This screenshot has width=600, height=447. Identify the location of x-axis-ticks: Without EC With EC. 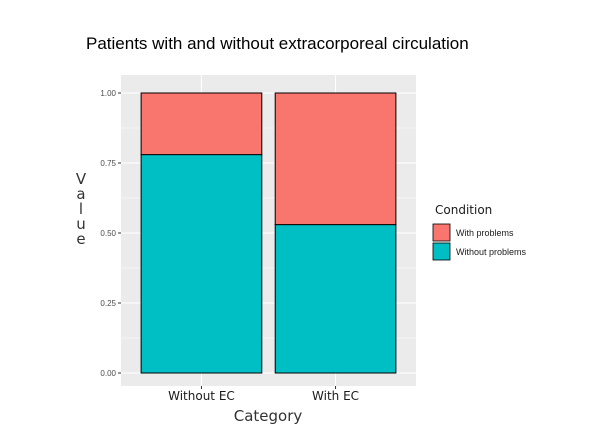
(263, 394).